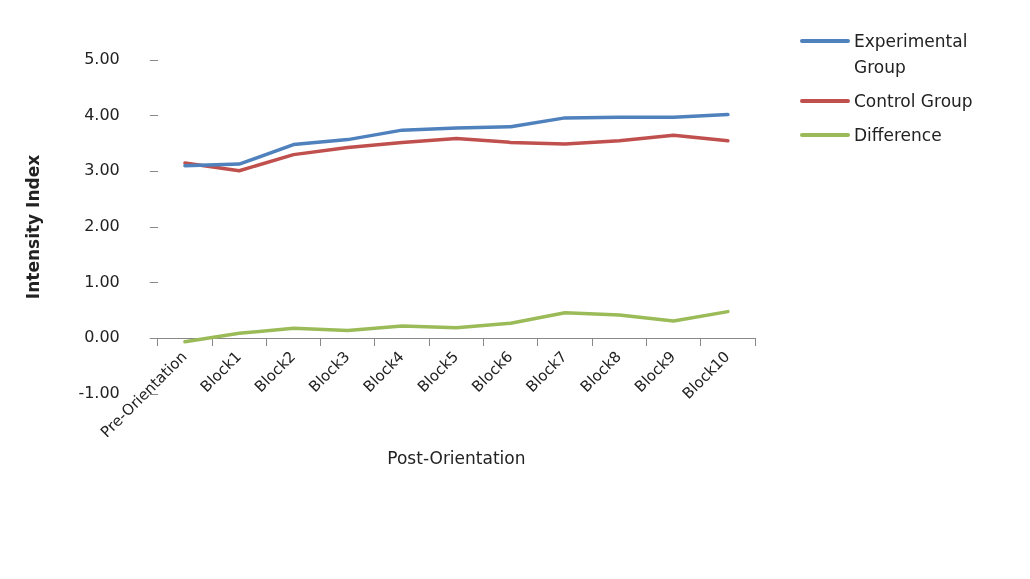 This screenshot has width=1030, height=579. I want to click on y-tick-label: 3.00, so click(102, 170).